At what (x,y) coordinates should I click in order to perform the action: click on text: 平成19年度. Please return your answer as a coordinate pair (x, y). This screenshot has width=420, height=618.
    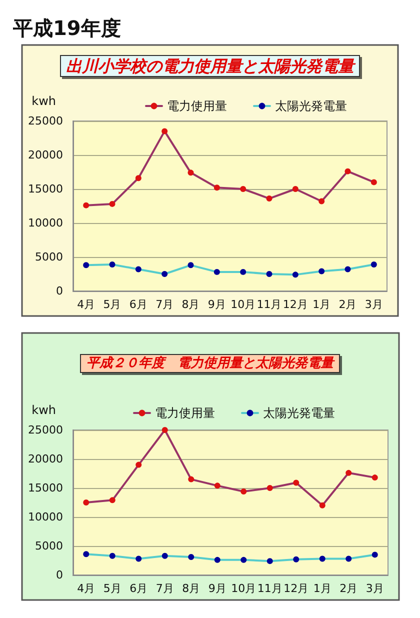
    Looking at the image, I should click on (66, 28).